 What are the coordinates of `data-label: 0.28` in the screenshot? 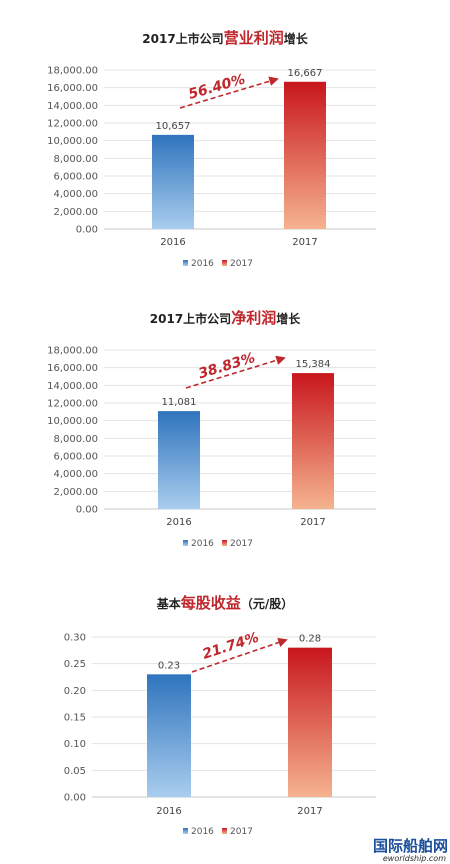 It's located at (310, 639).